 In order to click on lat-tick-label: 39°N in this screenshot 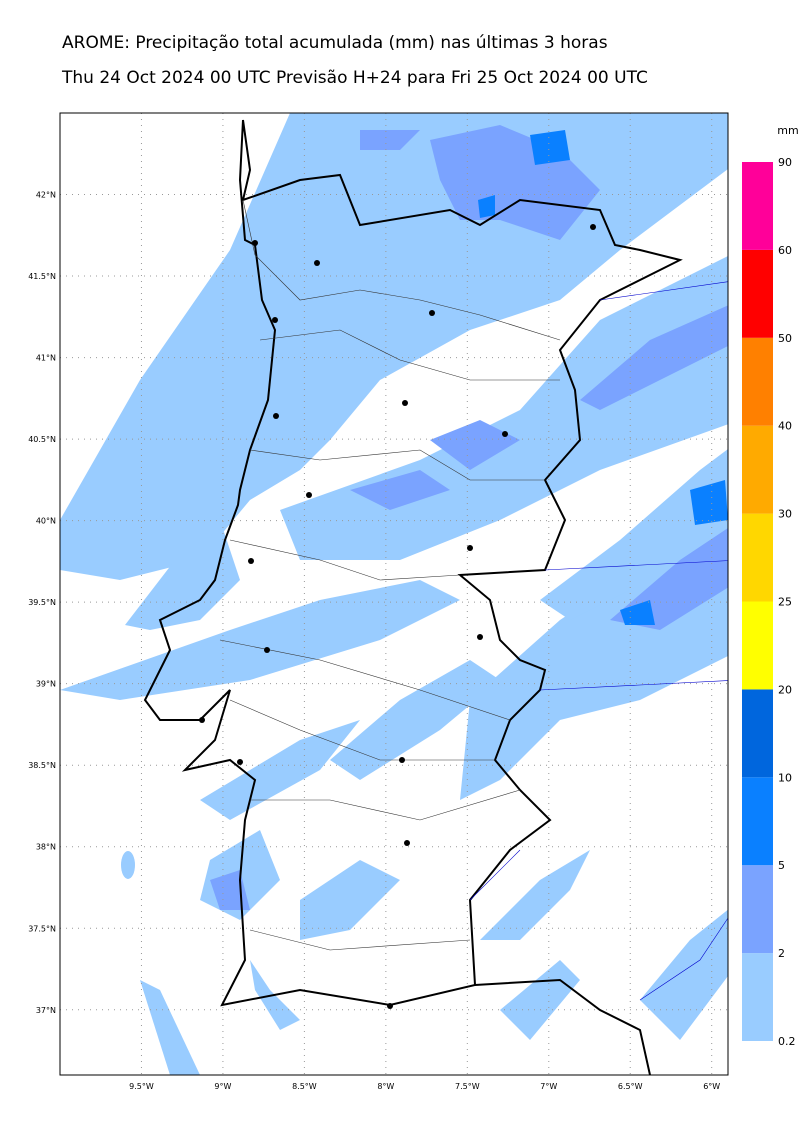, I will do `click(46, 684)`.